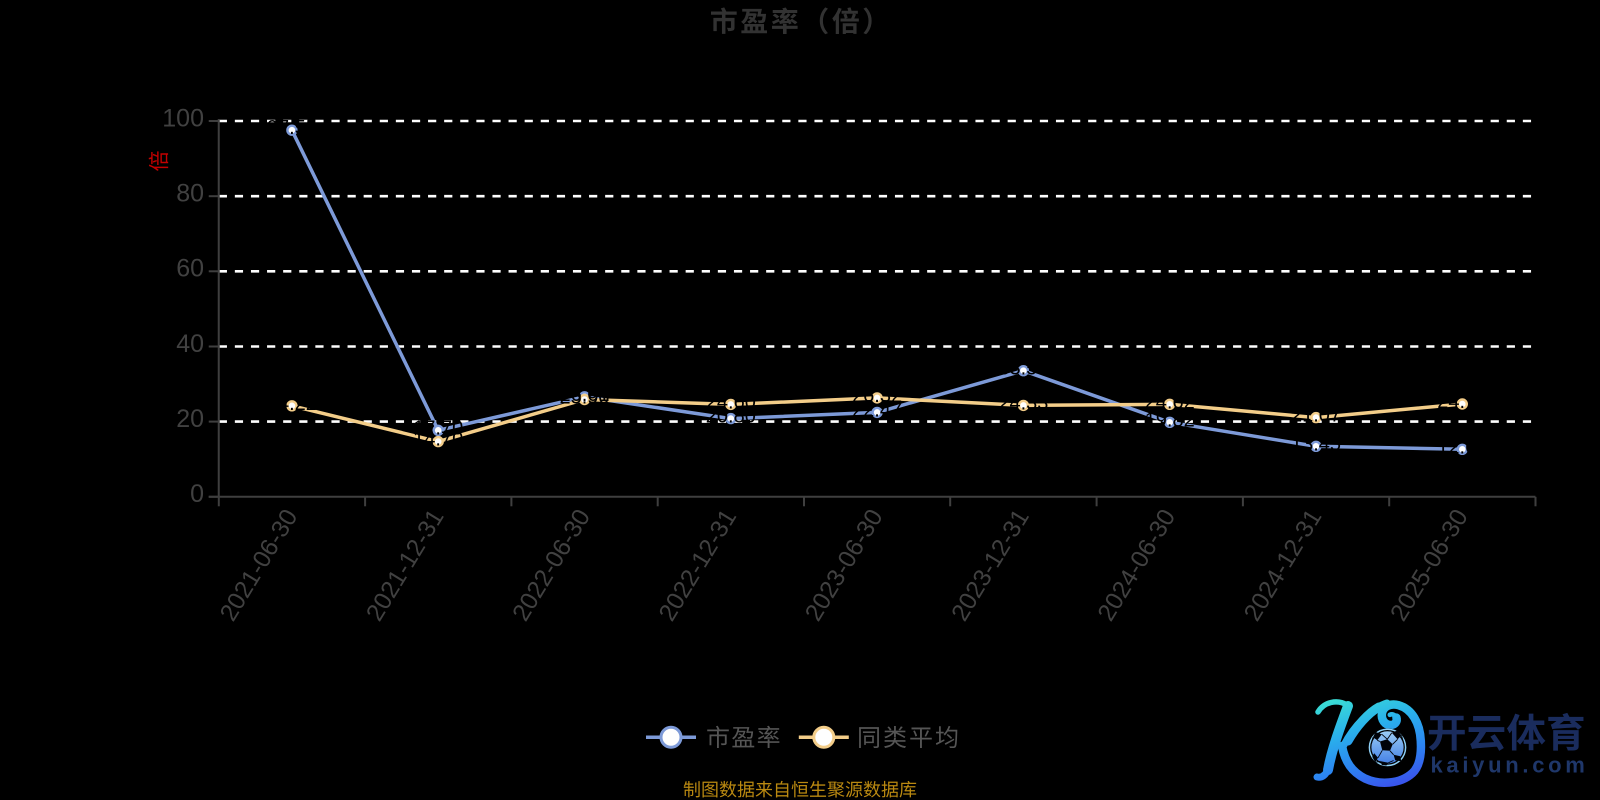  Describe the element at coordinates (731, 402) in the screenshot. I see `svg-text: 24.60` at that location.